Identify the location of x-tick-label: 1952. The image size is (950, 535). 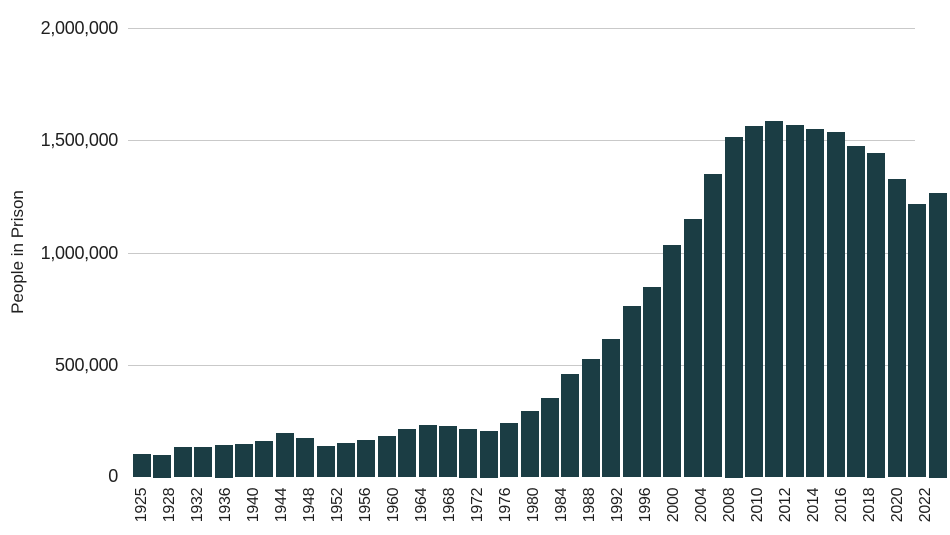
(337, 505).